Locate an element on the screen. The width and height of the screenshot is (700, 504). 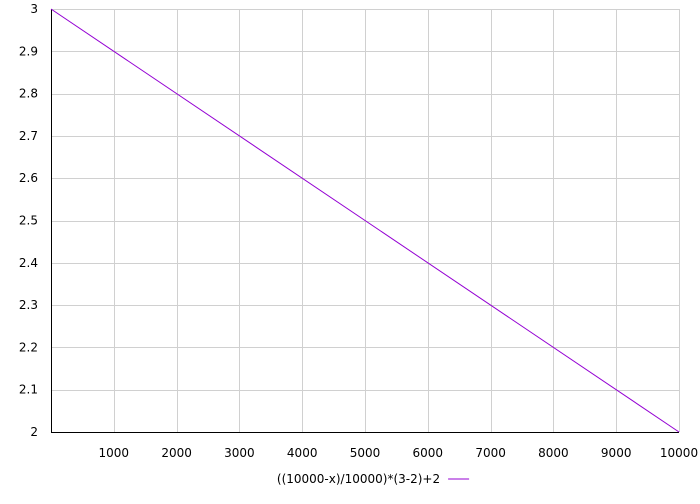
y-tick-label: 2.3 is located at coordinates (28, 305).